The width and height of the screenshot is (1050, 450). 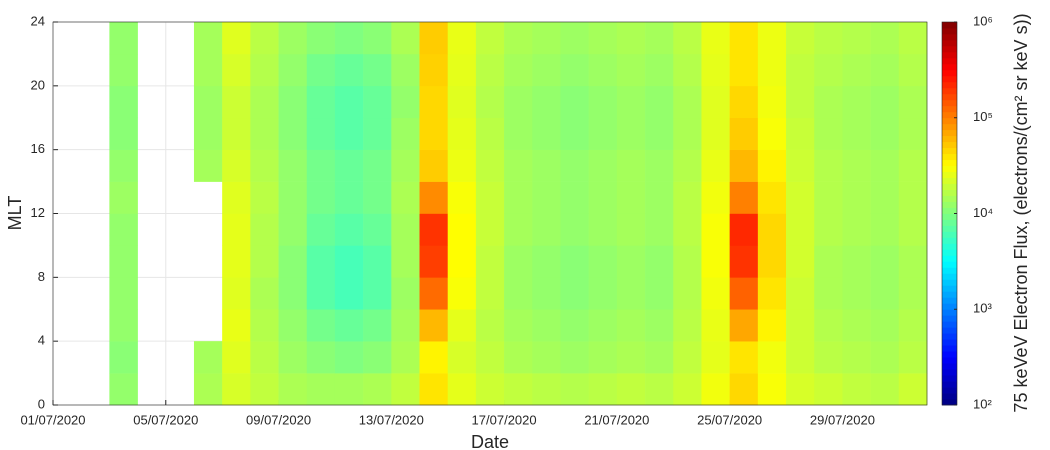 What do you see at coordinates (842, 419) in the screenshot?
I see `x-tick-label: 29/07/2020` at bounding box center [842, 419].